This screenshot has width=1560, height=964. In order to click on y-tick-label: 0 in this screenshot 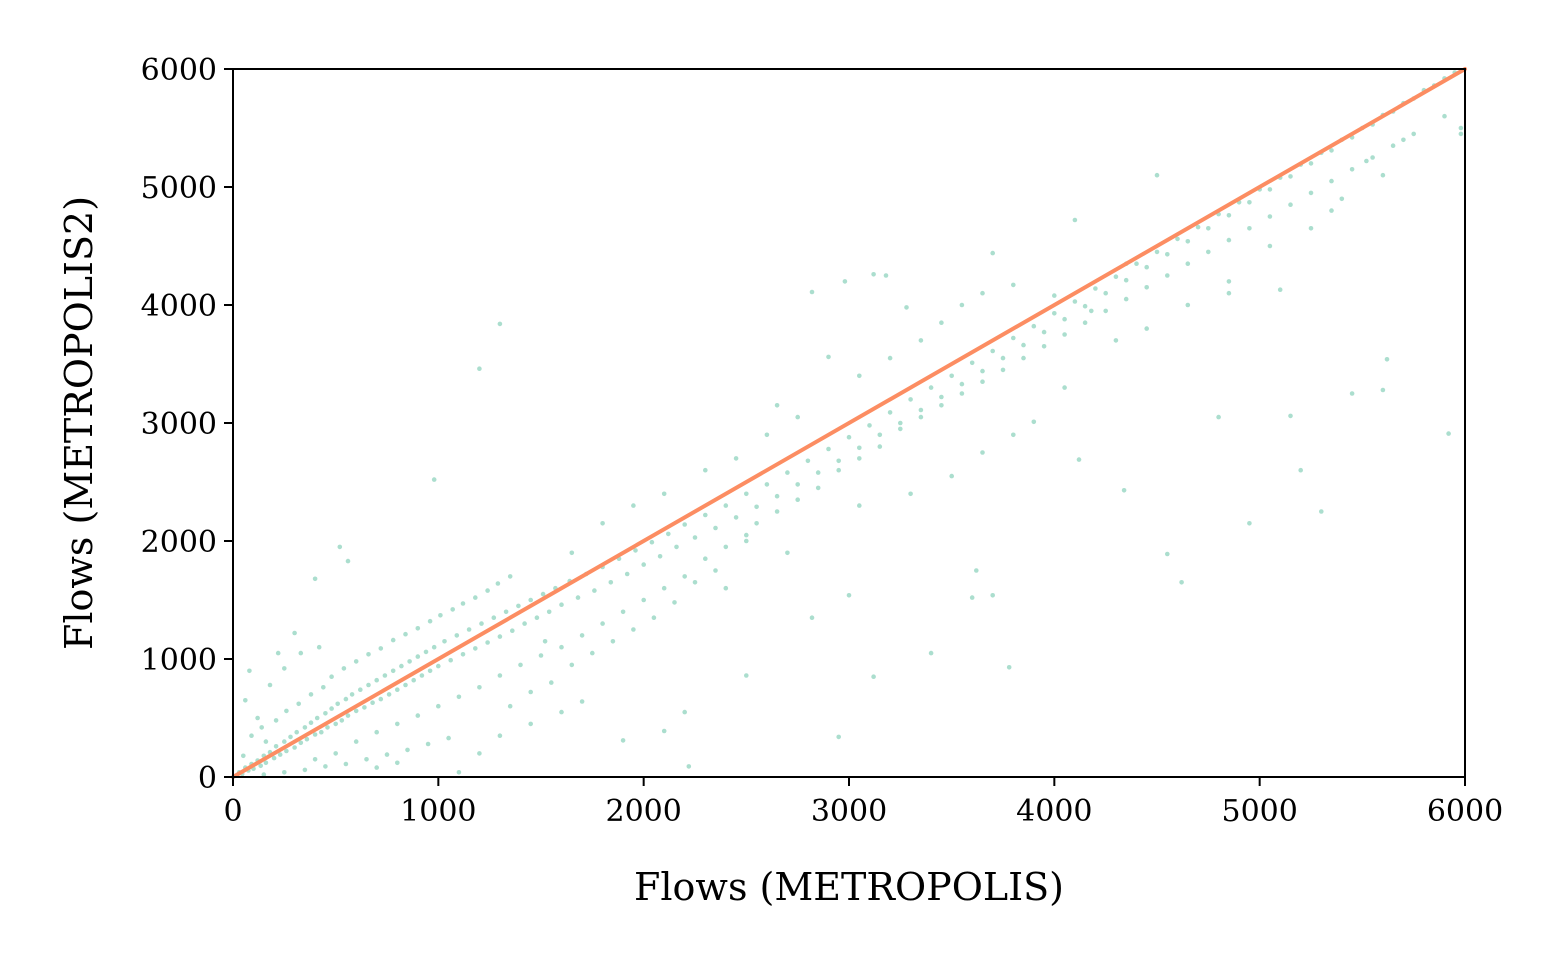, I will do `click(207, 778)`.